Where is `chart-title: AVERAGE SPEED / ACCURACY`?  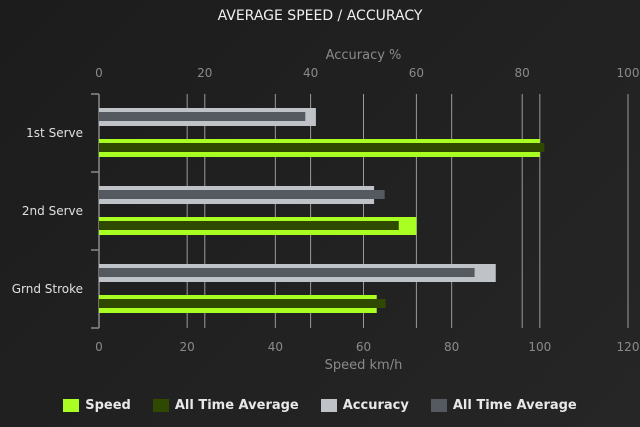 chart-title: AVERAGE SPEED / ACCURACY is located at coordinates (320, 16).